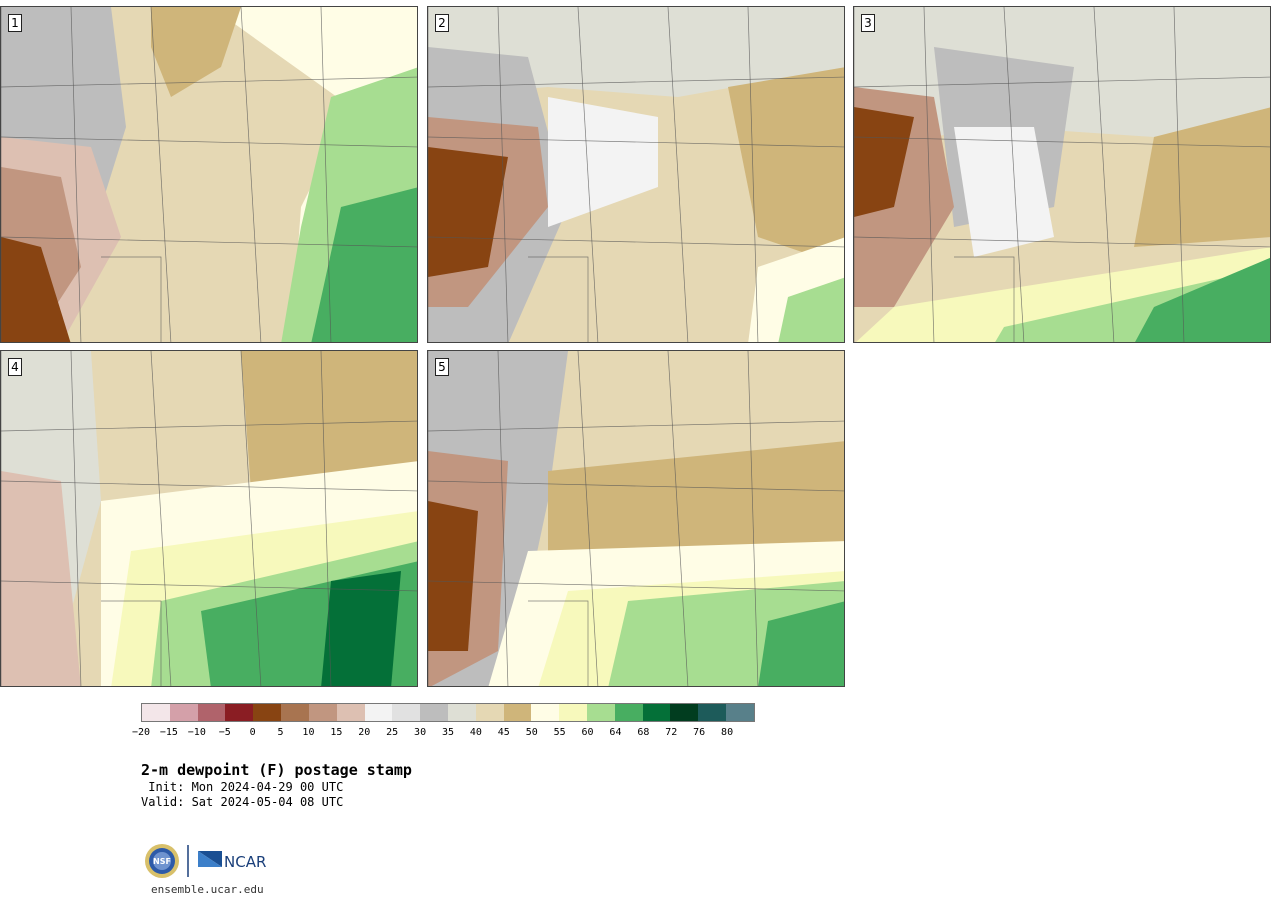 Image resolution: width=1280 pixels, height=901 pixels. I want to click on colorbar-tick-label: 45, so click(503, 732).